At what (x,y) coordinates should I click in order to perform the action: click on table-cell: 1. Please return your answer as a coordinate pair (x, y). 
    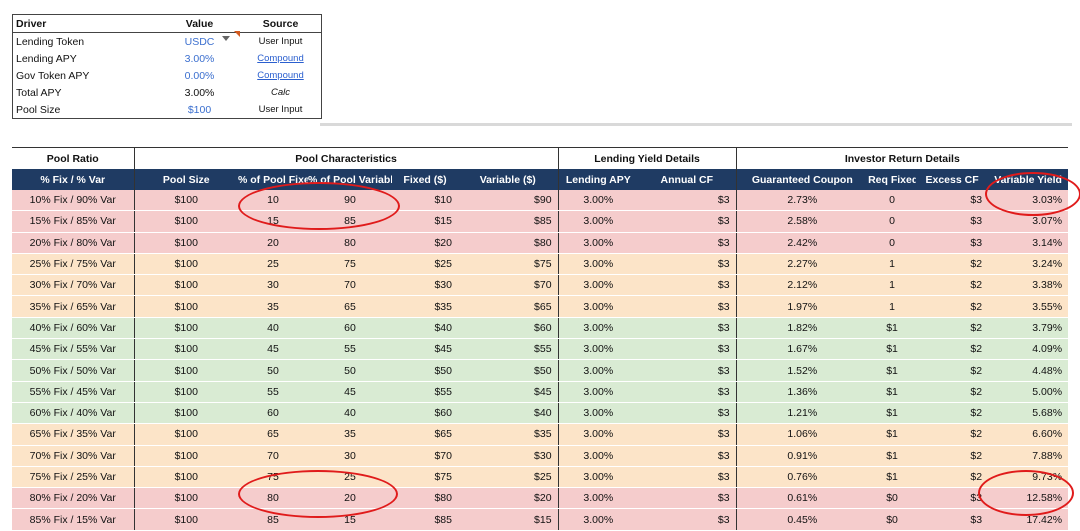
    Looking at the image, I should click on (892, 285).